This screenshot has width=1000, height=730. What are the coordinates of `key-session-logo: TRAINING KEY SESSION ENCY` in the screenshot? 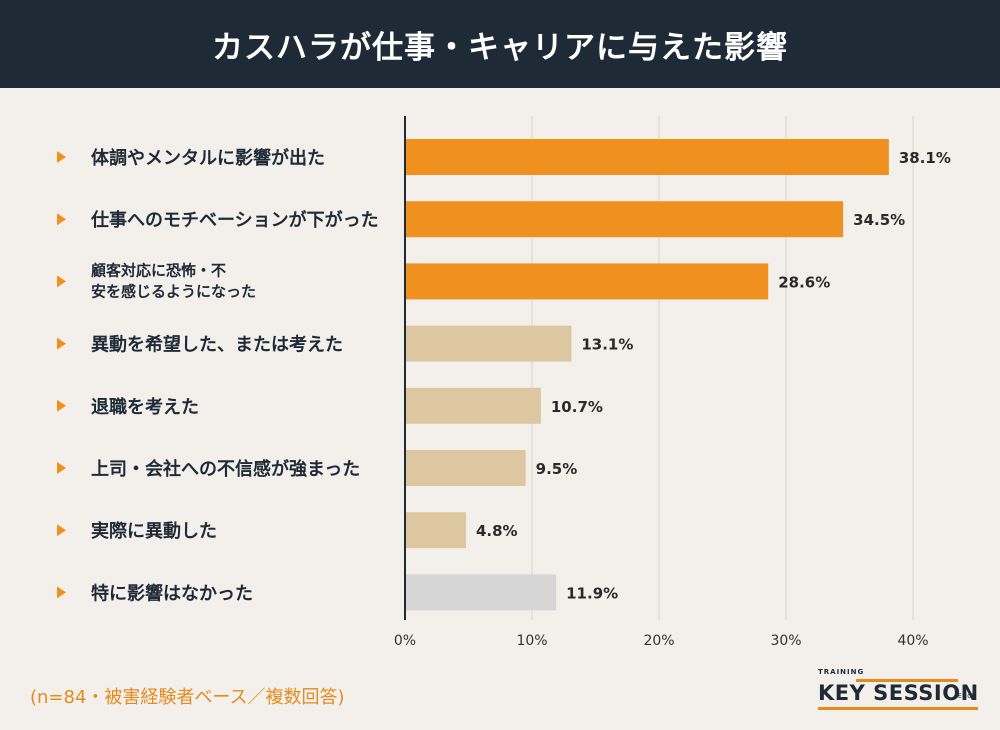 It's located at (898, 691).